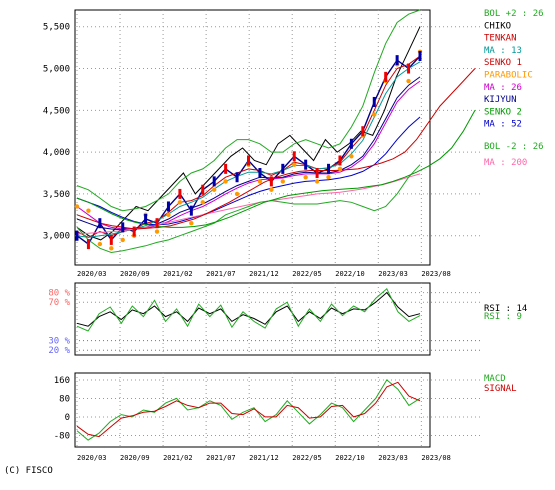 The width and height of the screenshot is (555, 490). I want to click on legend-label: TENKAN, so click(500, 39).